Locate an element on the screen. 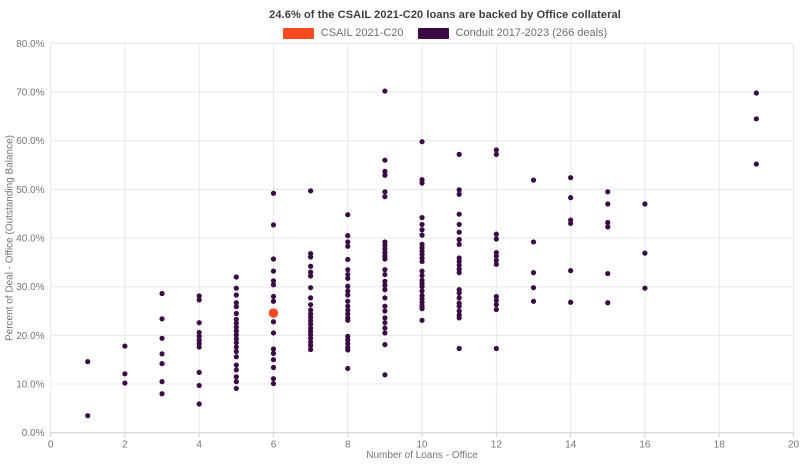 This screenshot has width=800, height=467. data-point-csail is located at coordinates (273, 313).